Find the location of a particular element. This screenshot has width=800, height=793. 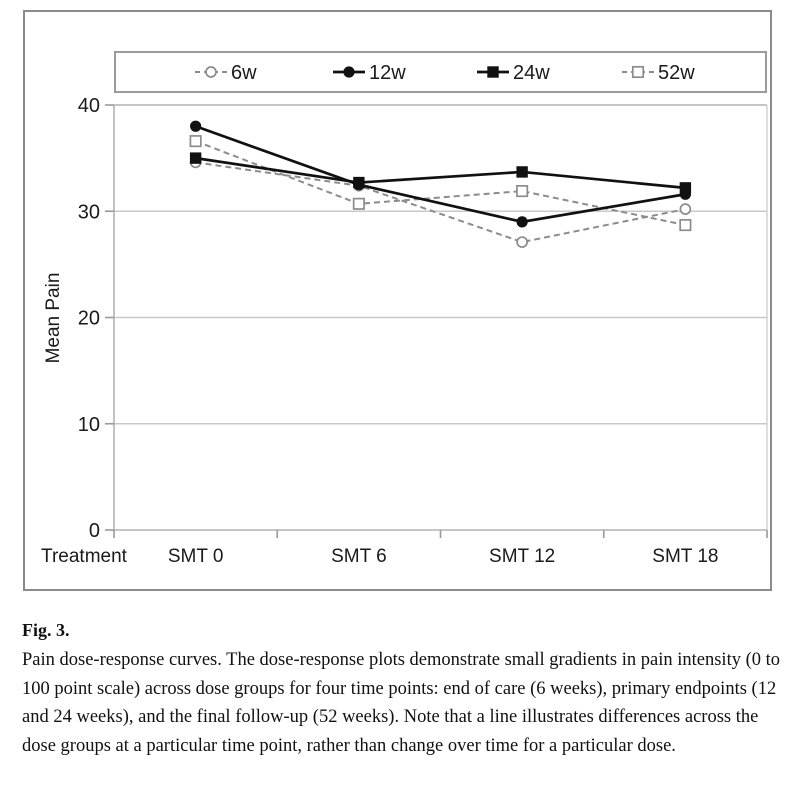

y-axis: 0 10 20 30 40 Mean Pain is located at coordinates (78, 318).